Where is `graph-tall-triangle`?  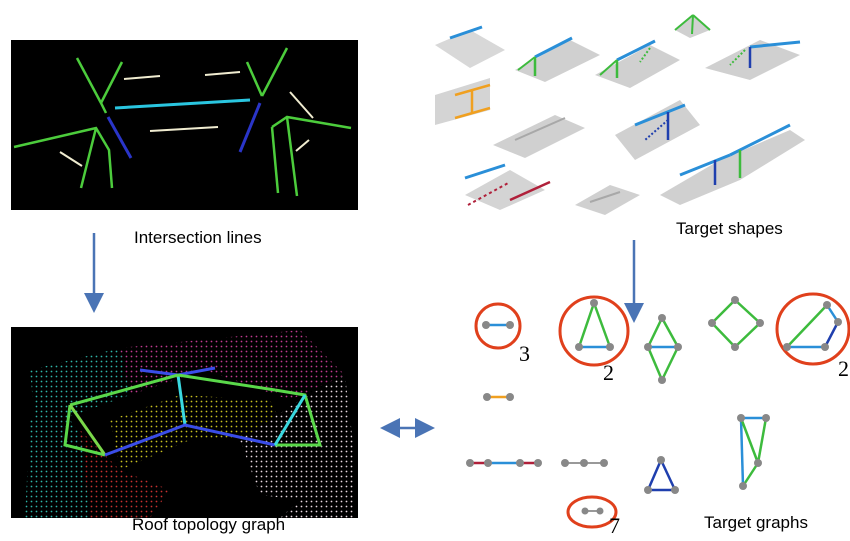
graph-tall-triangle is located at coordinates (753, 452).